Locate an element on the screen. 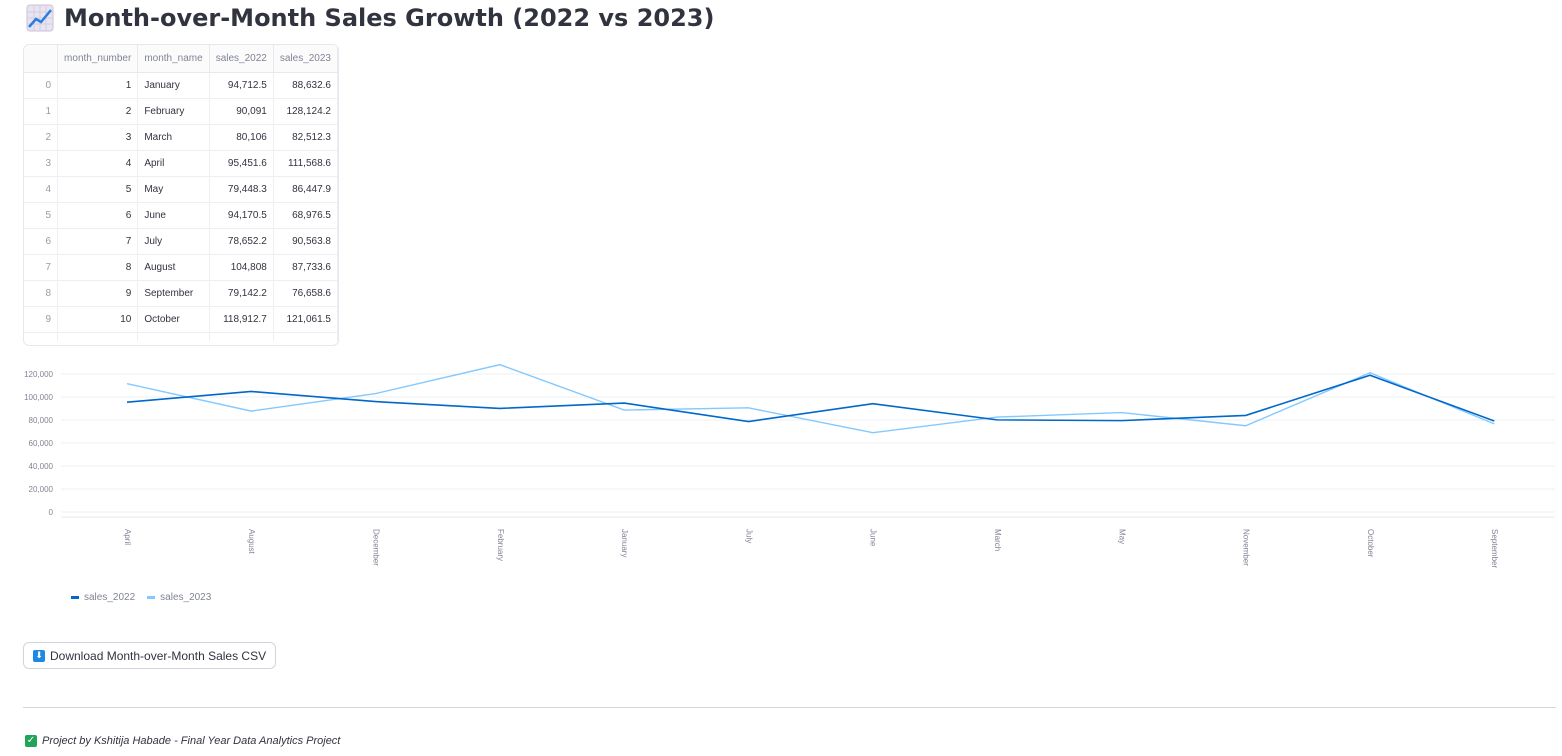  y-tick-label: 80,000 is located at coordinates (41, 420).